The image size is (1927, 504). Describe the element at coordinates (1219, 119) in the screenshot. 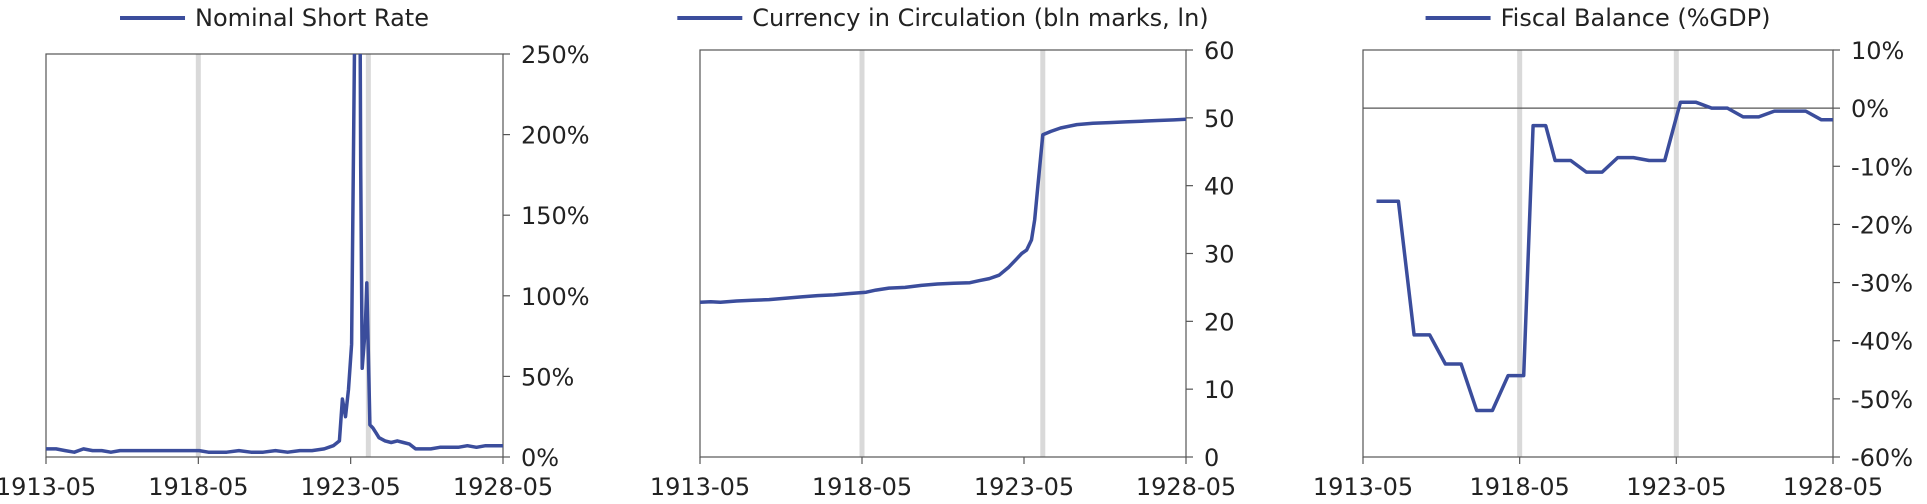

I see `y-tick-label: 50` at that location.